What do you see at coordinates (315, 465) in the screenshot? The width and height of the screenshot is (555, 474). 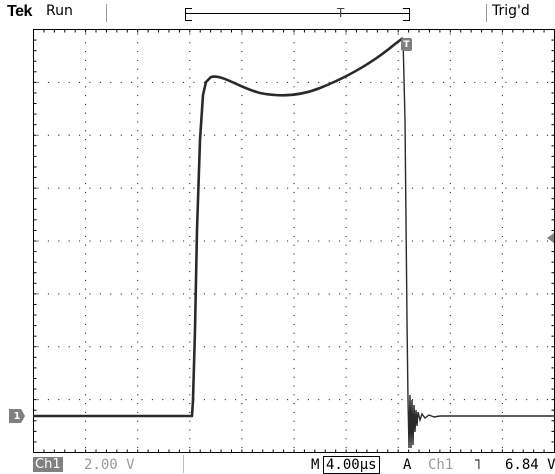 I see `main-timebase-label: M` at bounding box center [315, 465].